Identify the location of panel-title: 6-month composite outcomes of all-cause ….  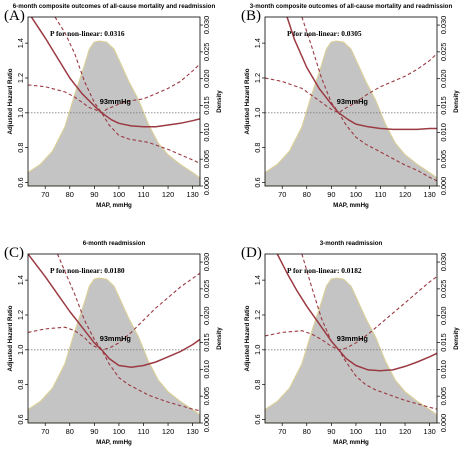
(114, 6).